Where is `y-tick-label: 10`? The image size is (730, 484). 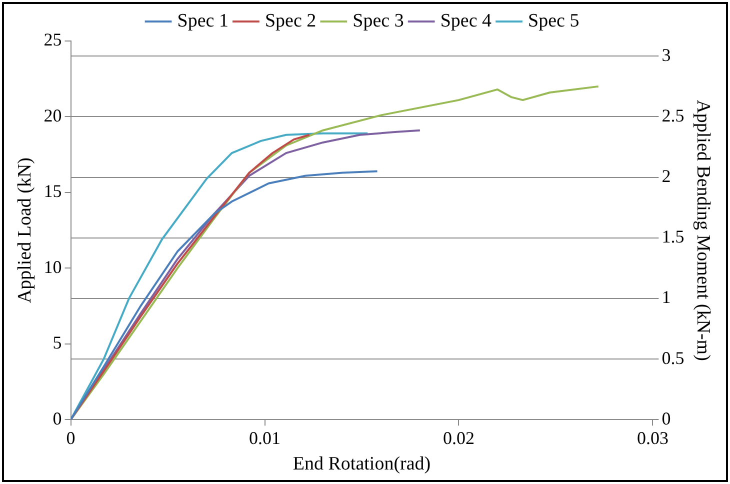
y-tick-label: 10 is located at coordinates (53, 266).